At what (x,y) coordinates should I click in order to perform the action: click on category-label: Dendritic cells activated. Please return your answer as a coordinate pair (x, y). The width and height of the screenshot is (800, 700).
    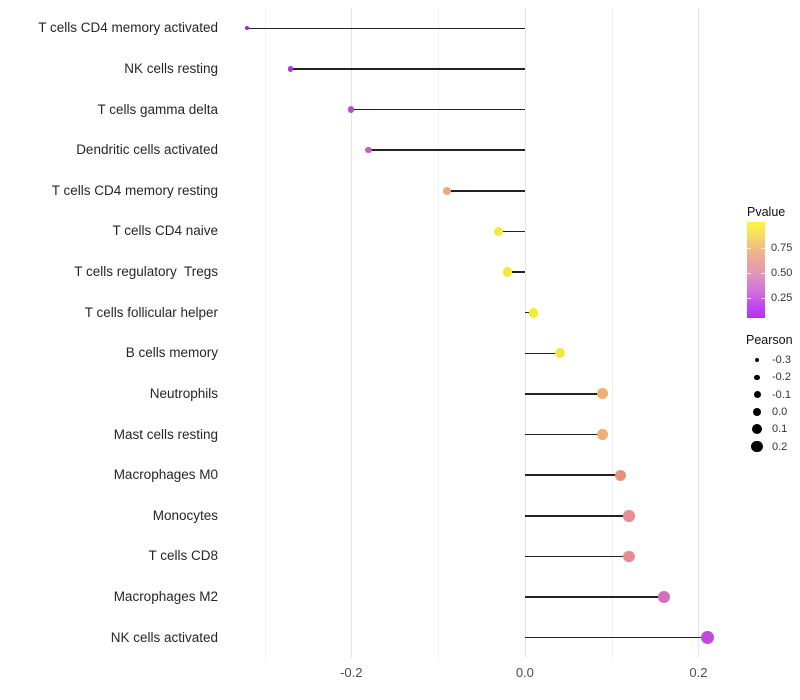
    Looking at the image, I should click on (147, 150).